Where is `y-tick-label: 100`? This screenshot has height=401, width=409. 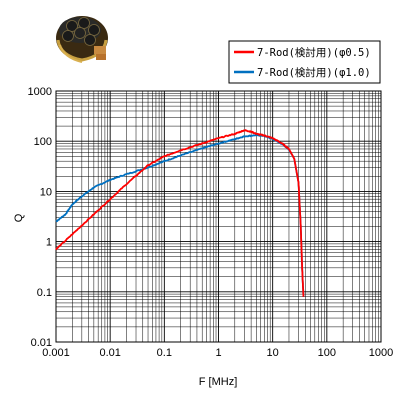 y-tick-label: 100 is located at coordinates (43, 142).